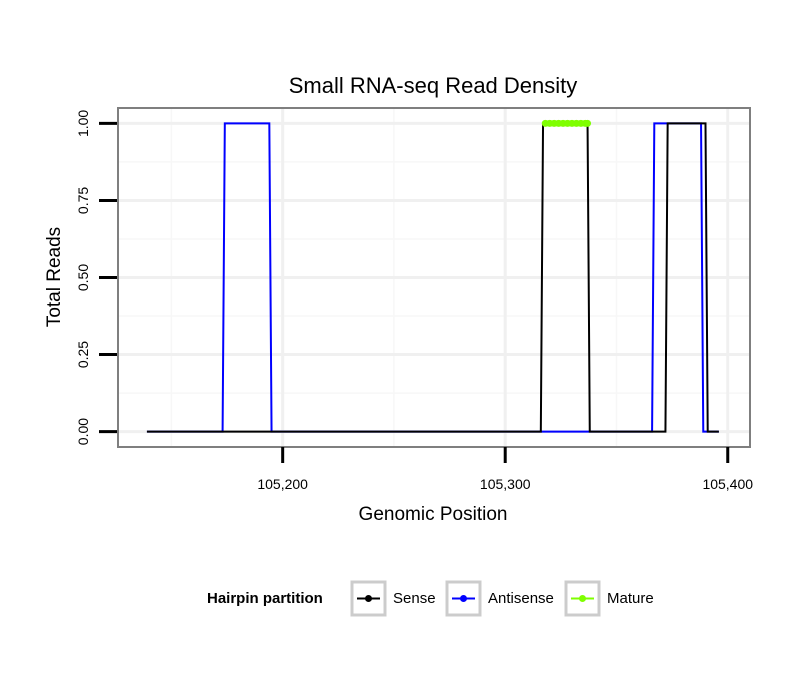  What do you see at coordinates (368, 598) in the screenshot?
I see `legend-point-sense` at bounding box center [368, 598].